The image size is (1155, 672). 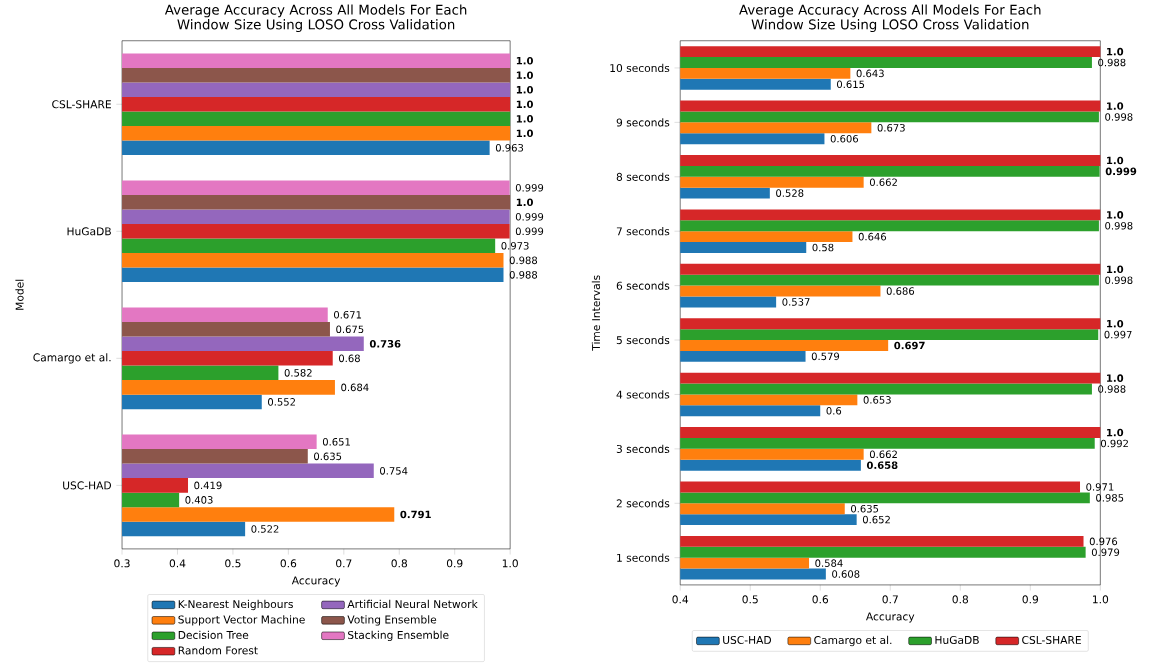 What do you see at coordinates (509, 148) in the screenshot?
I see `data-label: 0.963` at bounding box center [509, 148].